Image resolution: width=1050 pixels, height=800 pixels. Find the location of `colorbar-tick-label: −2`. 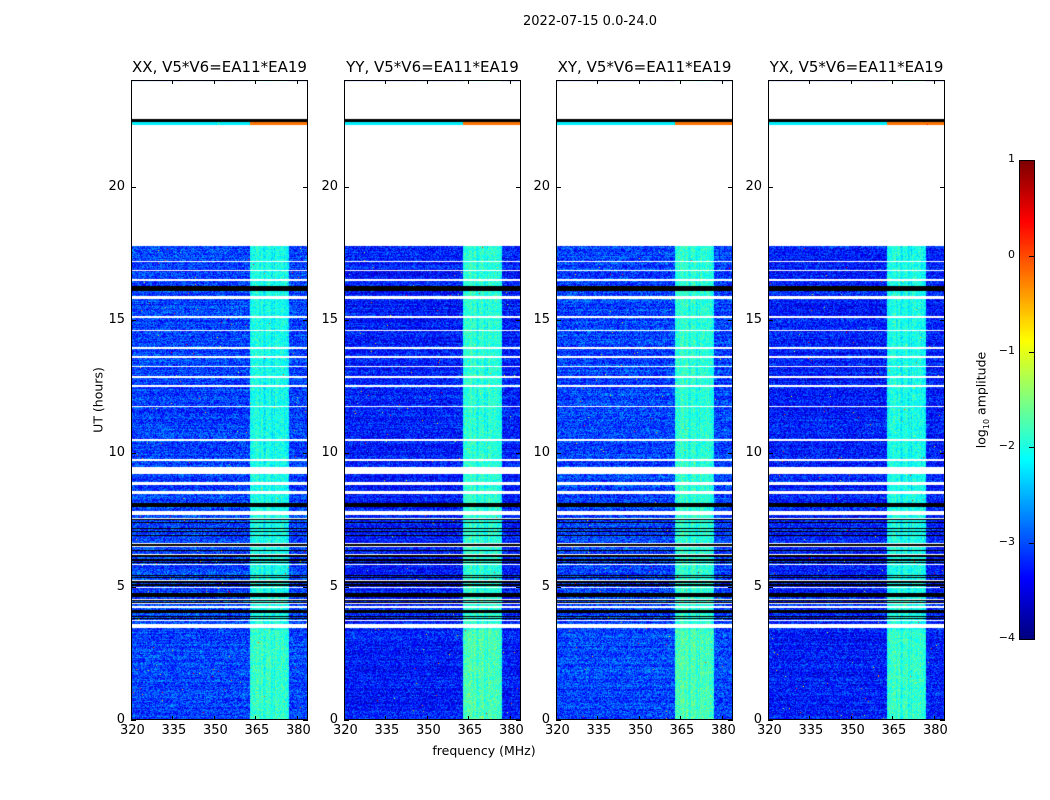

colorbar-tick-label: −2 is located at coordinates (1006, 446).